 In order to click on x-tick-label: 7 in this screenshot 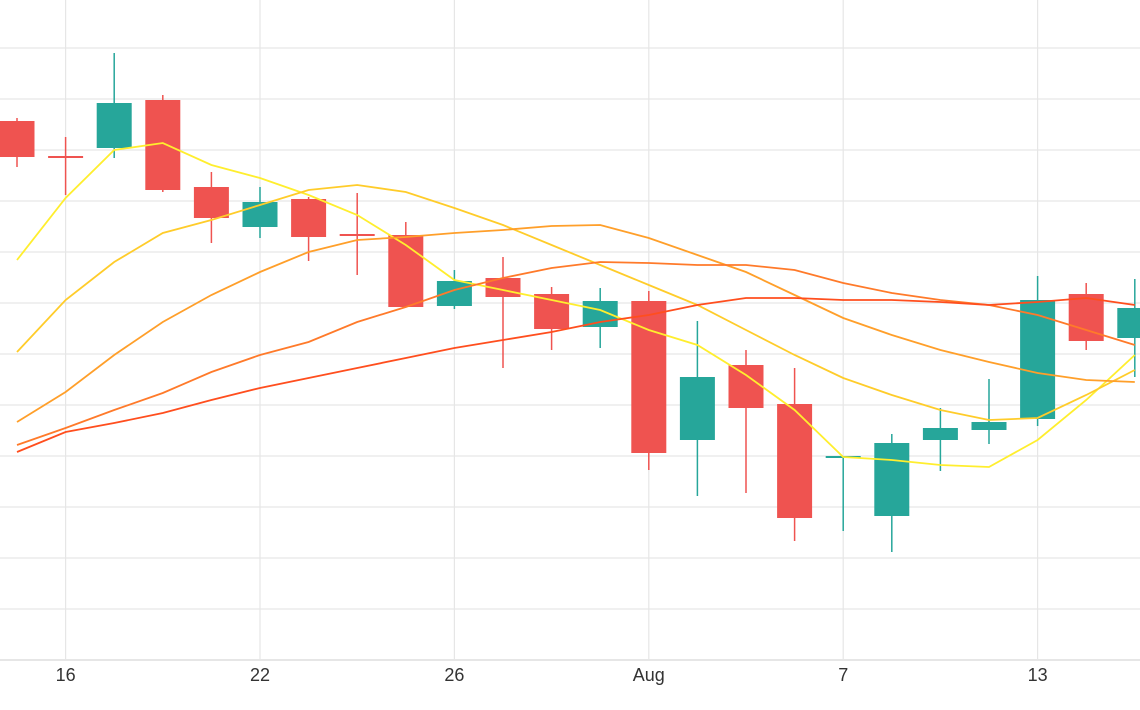, I will do `click(843, 675)`.